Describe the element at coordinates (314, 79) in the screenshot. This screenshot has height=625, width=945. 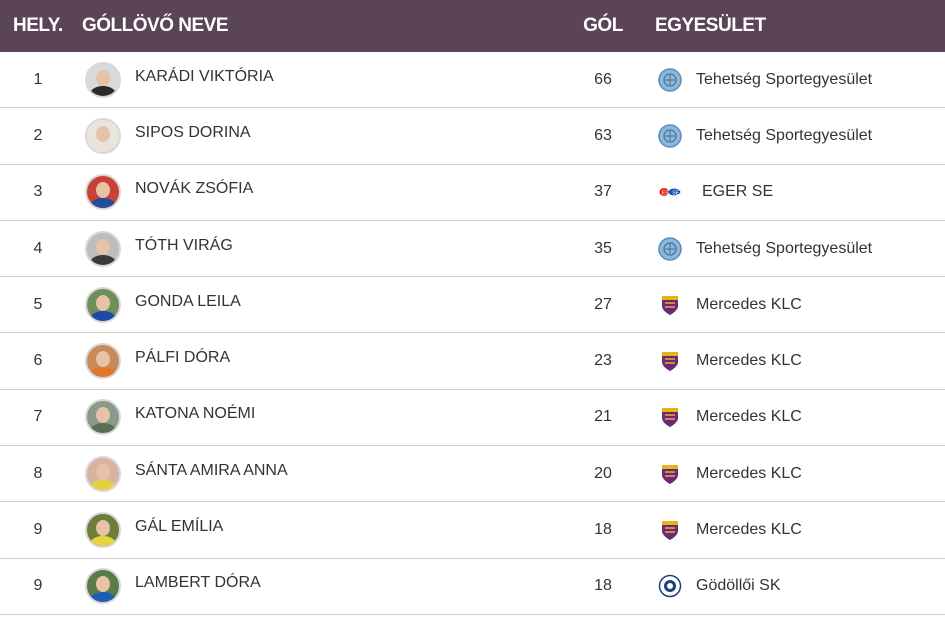
I see `player-cell: KARÁDI VIKTÓRIA` at that location.